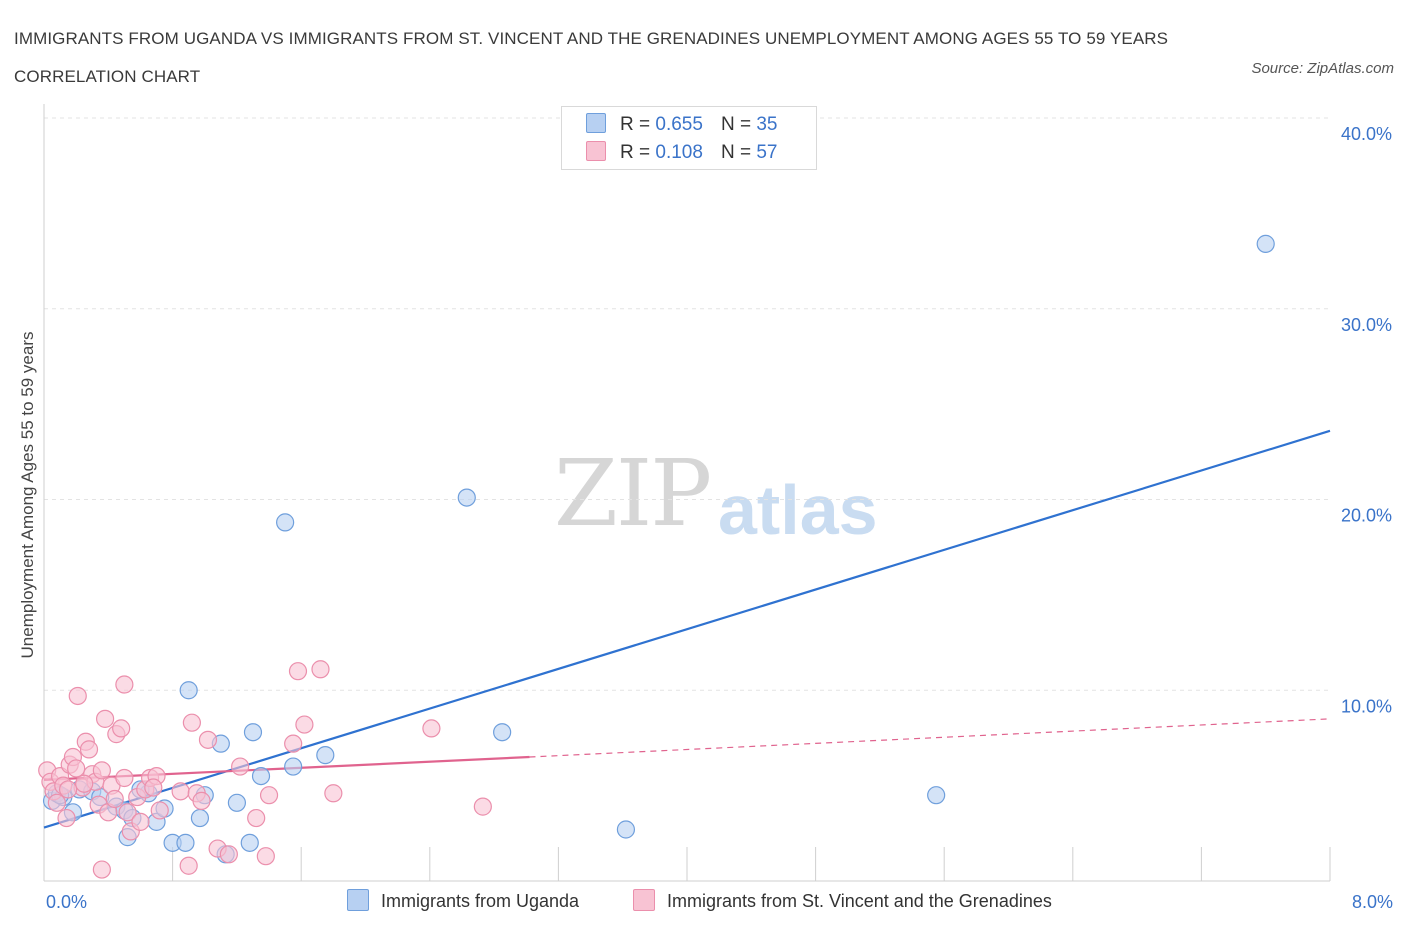 This screenshot has height=930, width=1406. Describe the element at coordinates (480, 901) in the screenshot. I see `bottom-legend-label-uganda: Immigrants from Uganda` at that location.